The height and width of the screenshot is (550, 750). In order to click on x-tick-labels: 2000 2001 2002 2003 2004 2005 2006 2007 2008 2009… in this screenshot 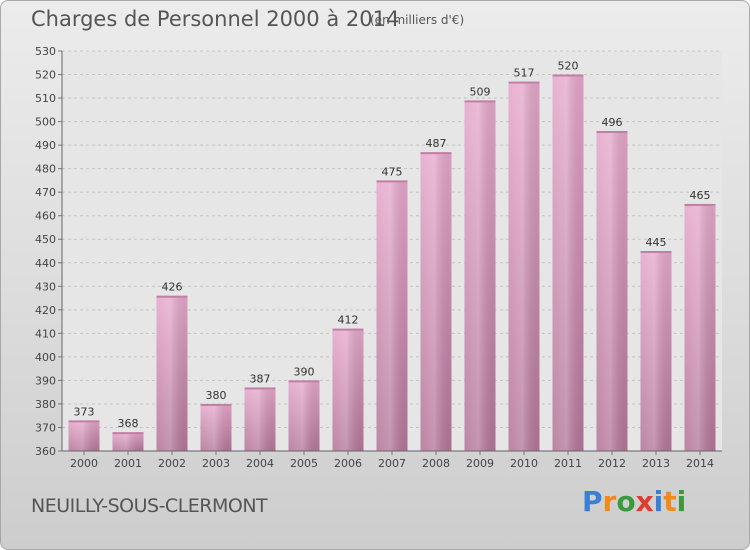, I will do `click(392, 460)`.